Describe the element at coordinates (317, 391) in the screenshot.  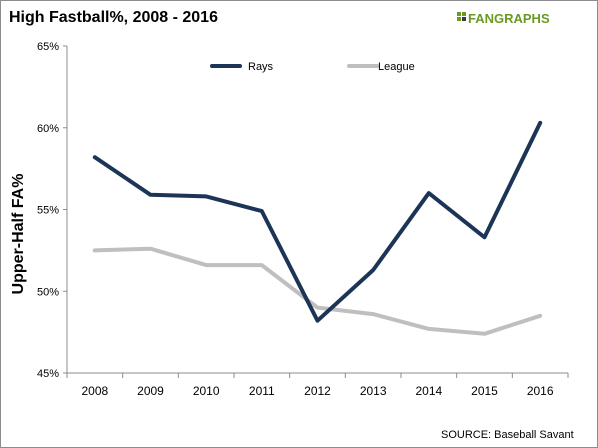
I see `x-tick-label: 2012` at that location.